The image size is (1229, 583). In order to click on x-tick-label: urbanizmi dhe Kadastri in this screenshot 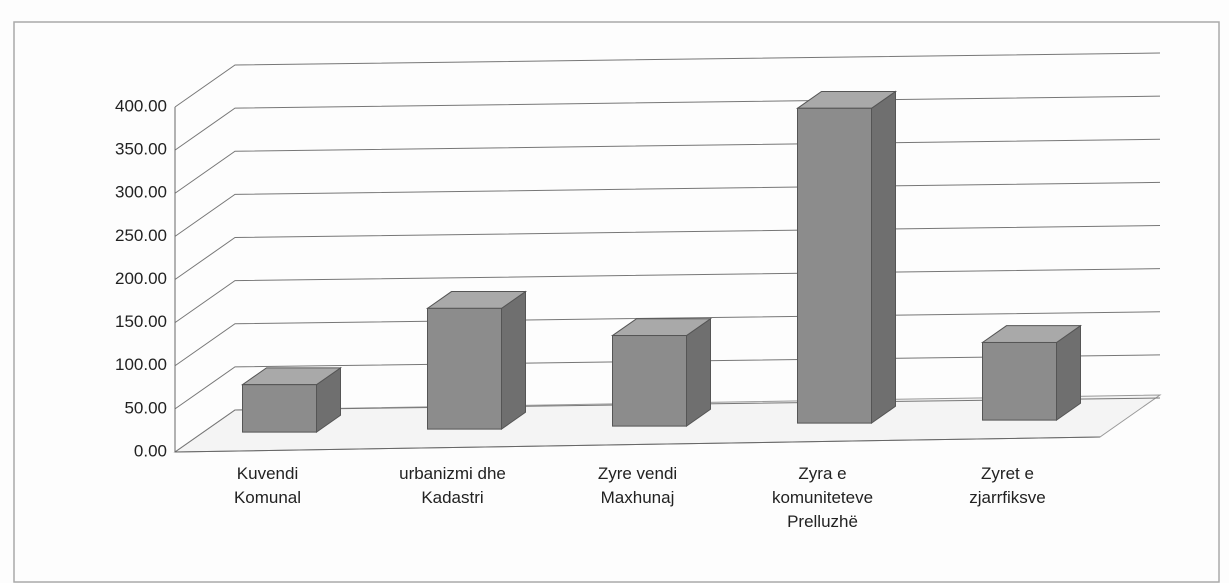, I will do `click(452, 485)`.